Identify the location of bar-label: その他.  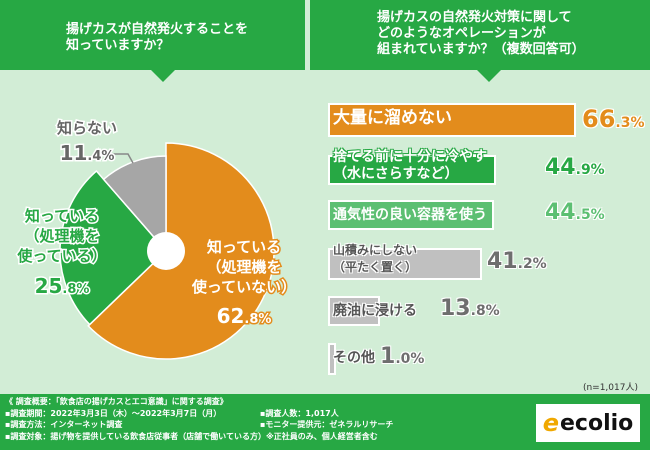
(354, 358).